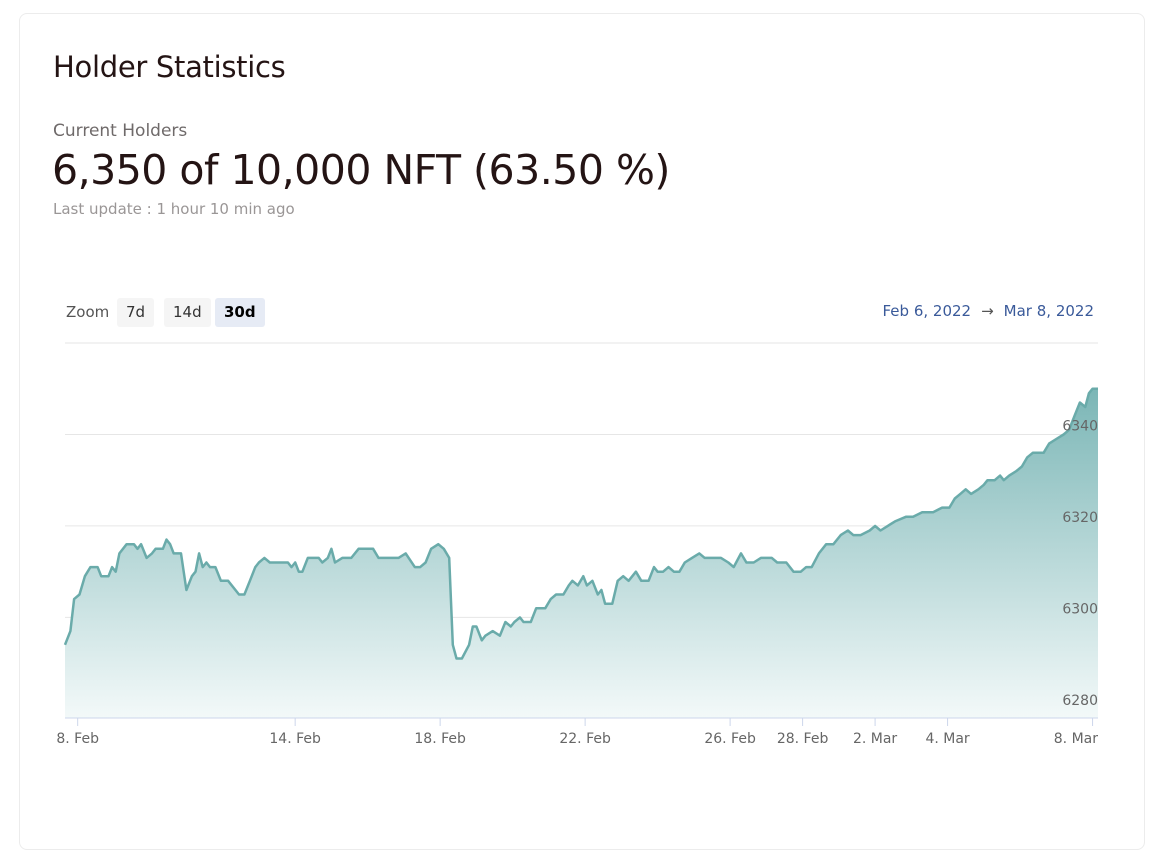  I want to click on x-tick-label: 28. Feb, so click(803, 739).